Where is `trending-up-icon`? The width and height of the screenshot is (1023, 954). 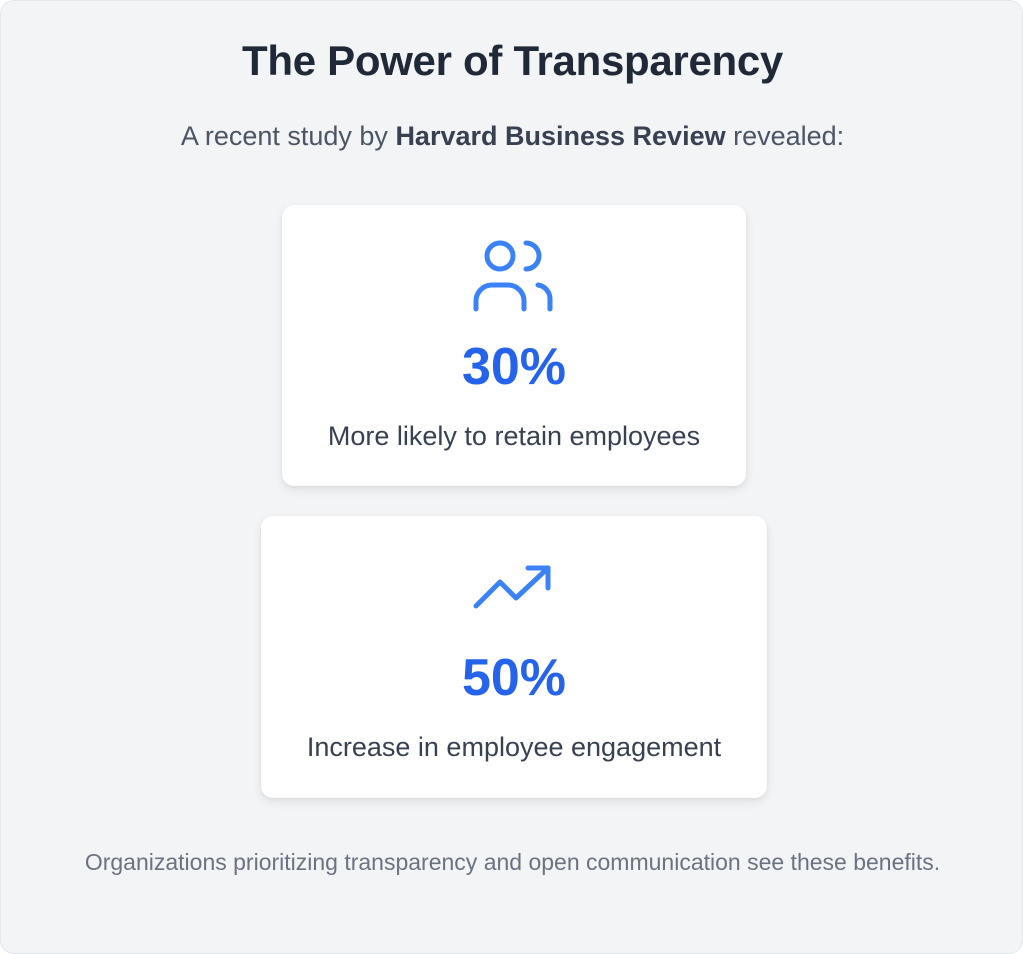 trending-up-icon is located at coordinates (512, 587).